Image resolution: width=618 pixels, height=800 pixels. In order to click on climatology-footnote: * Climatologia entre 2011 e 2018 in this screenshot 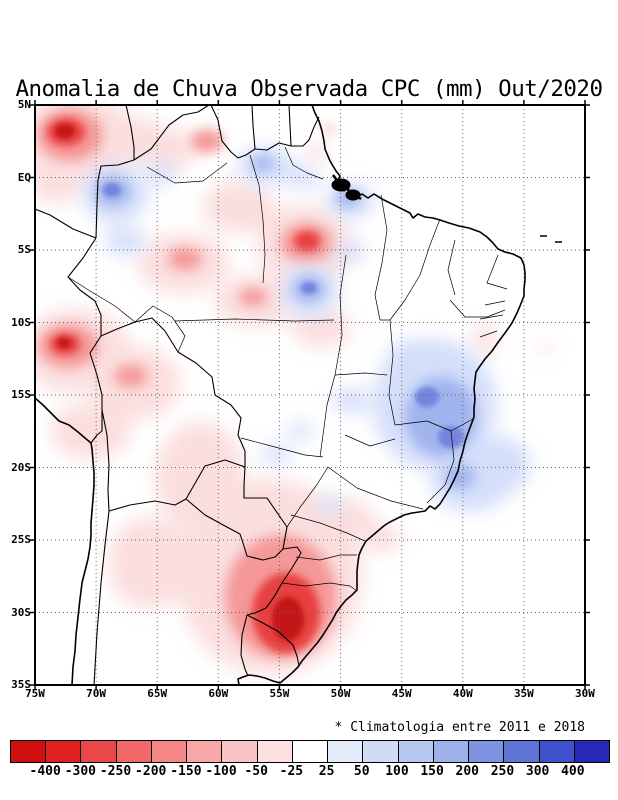, I will do `click(459, 727)`.